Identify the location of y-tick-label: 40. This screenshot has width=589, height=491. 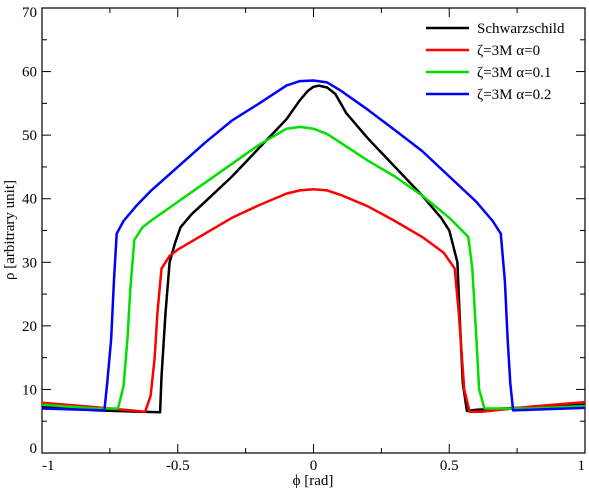
(29, 200).